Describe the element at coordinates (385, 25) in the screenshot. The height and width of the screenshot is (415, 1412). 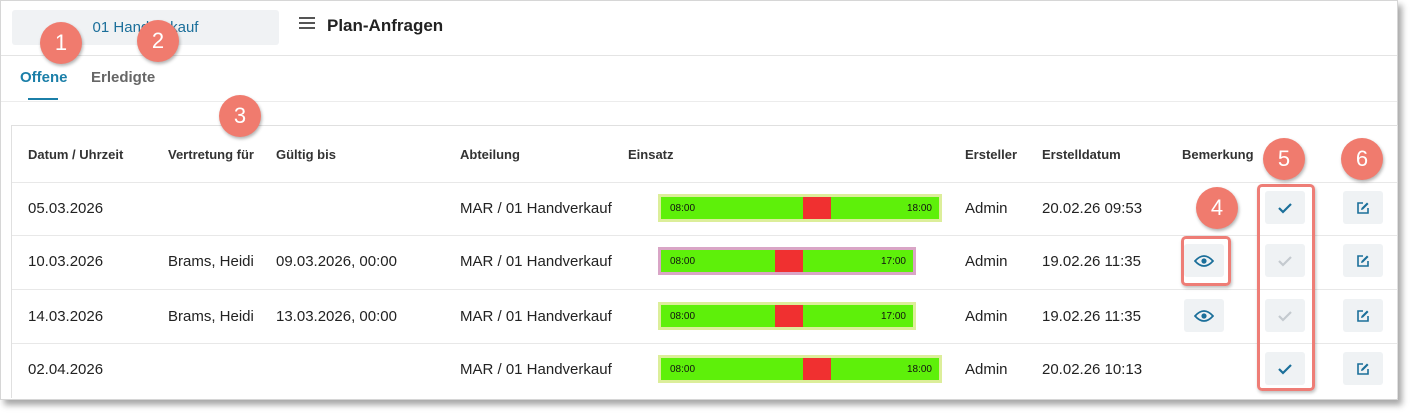
I see `page-title: Plan-Anfragen` at that location.